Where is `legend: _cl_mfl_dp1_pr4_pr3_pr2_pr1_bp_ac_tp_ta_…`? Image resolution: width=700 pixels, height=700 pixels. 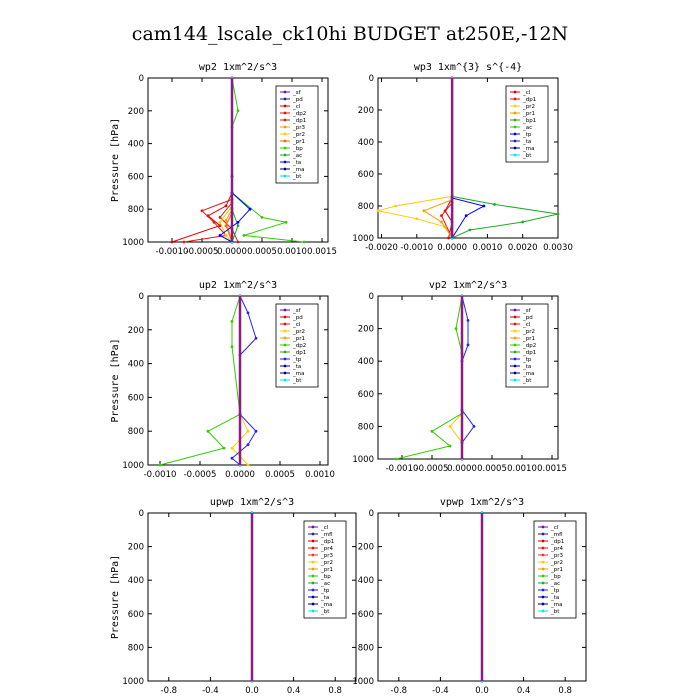
legend: _cl_mfl_dp1_pr4_pr3_pr2_pr1_bp_ac_tp_ta_… is located at coordinates (325, 569).